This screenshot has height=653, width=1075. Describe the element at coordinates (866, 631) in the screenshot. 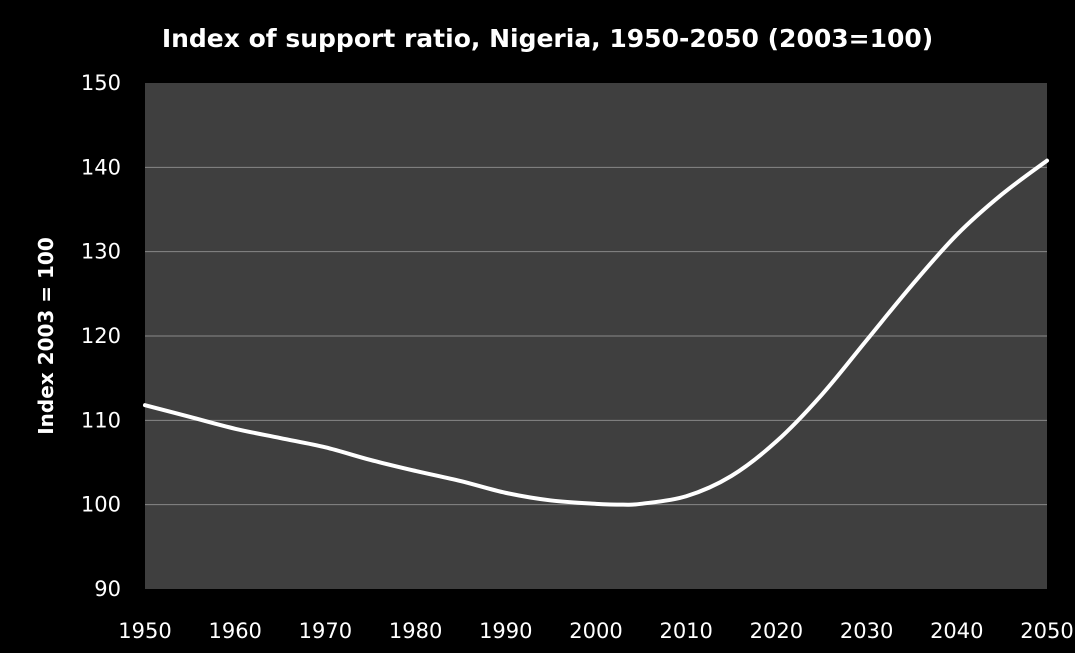

I see `x-tick-label: 2030` at that location.